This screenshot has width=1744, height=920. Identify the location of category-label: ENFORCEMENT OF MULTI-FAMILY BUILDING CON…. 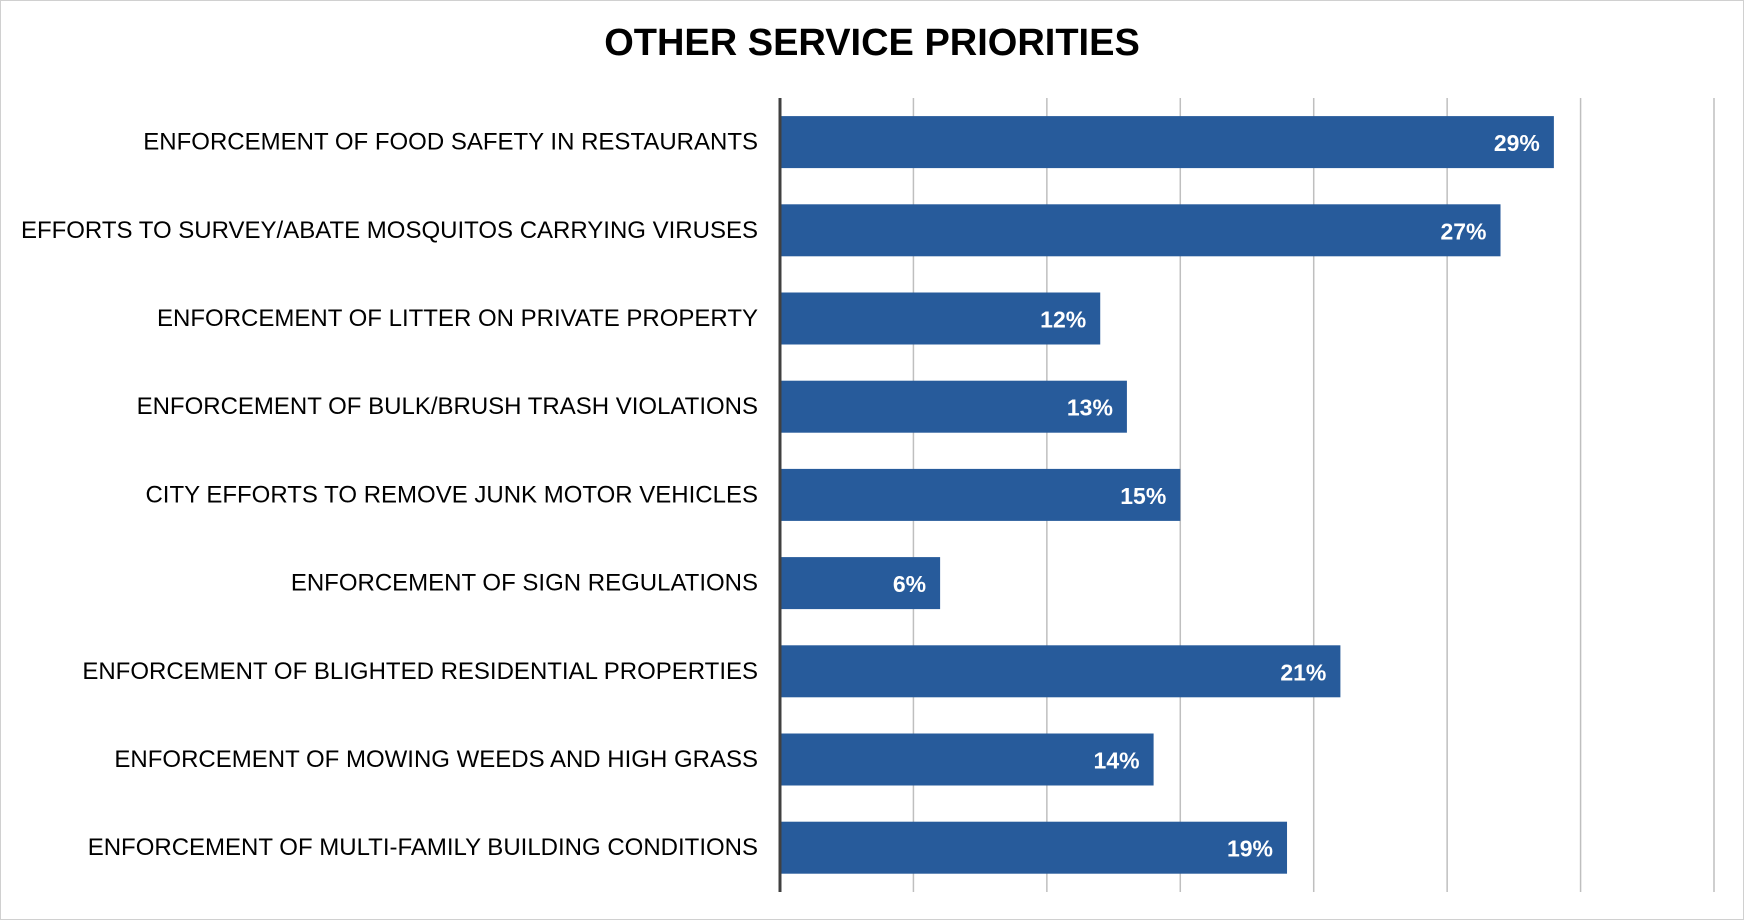
(423, 847).